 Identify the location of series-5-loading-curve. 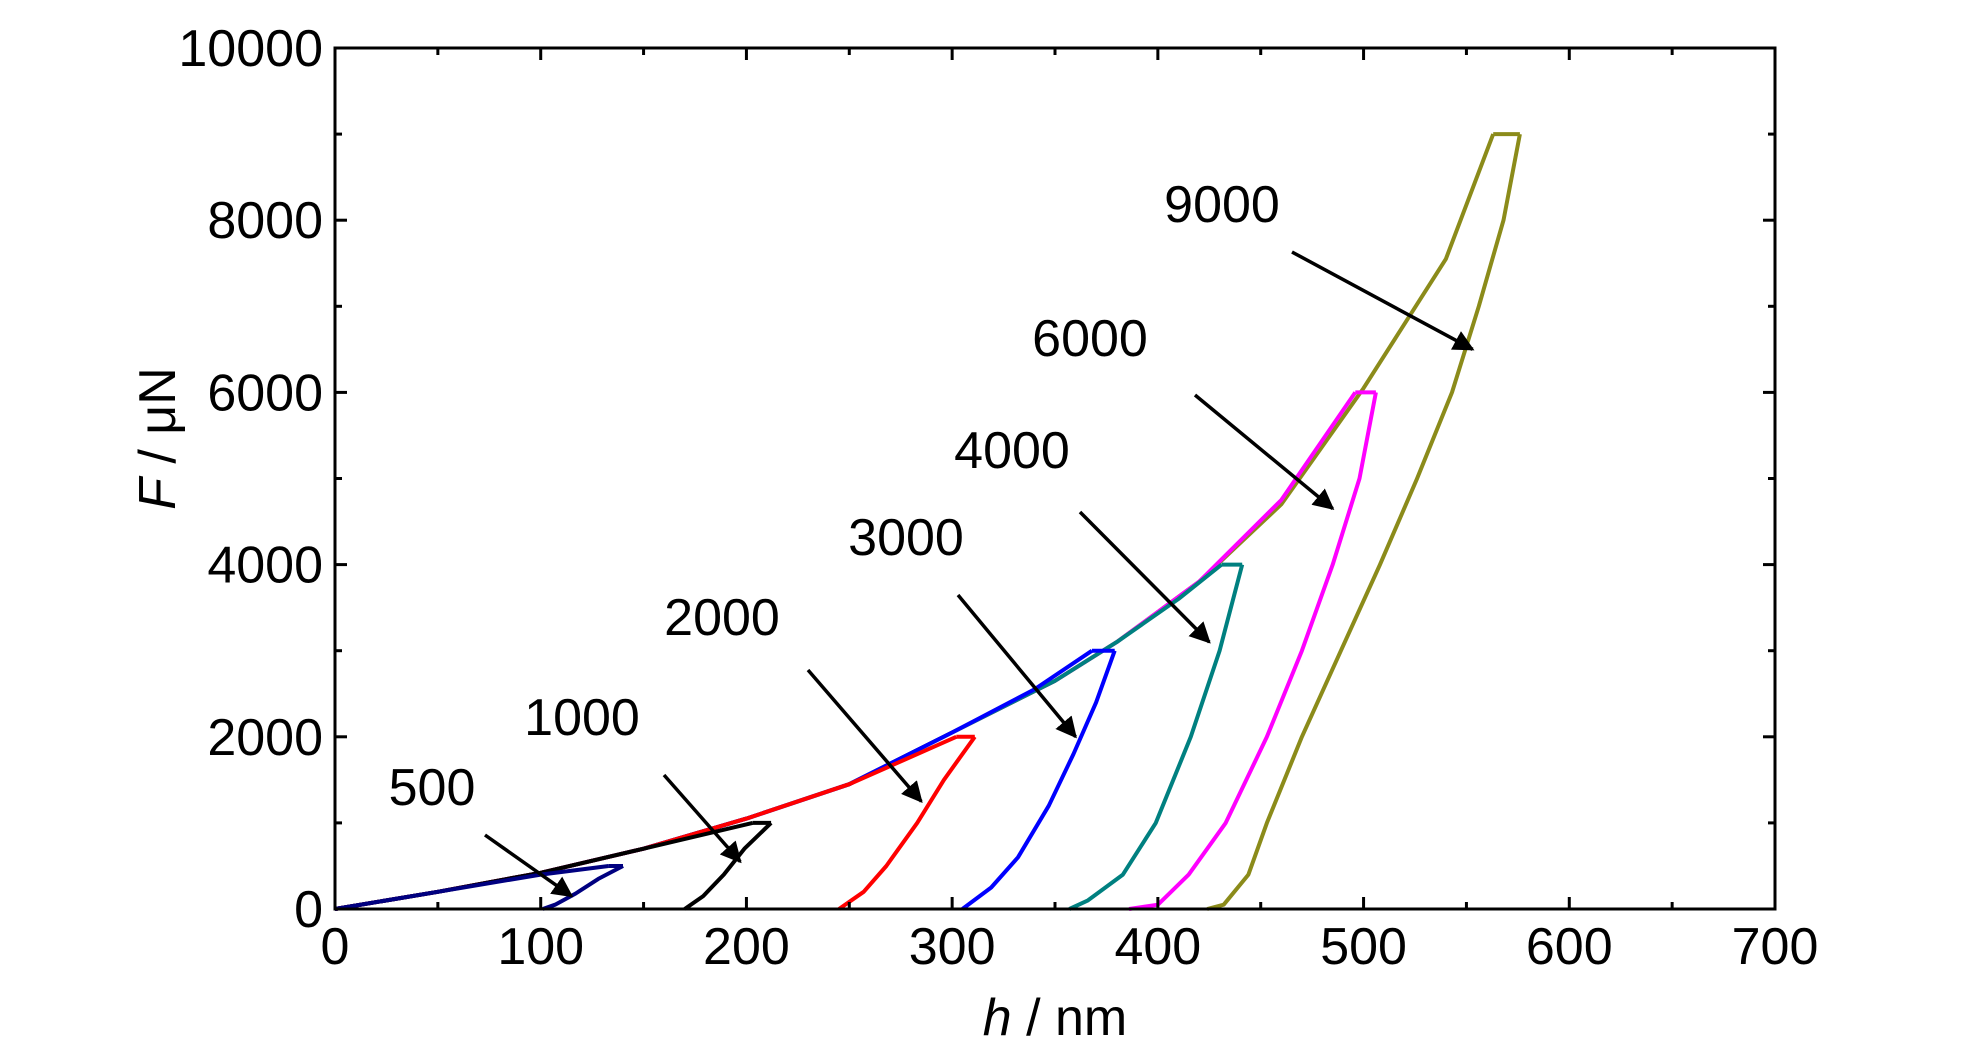
(544, 865).